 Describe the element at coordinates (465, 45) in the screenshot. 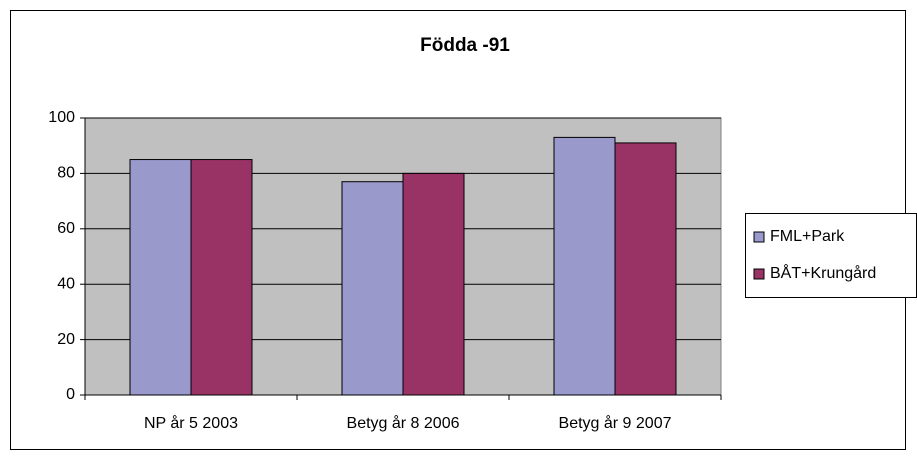

I see `chart-title: Födda -91` at that location.